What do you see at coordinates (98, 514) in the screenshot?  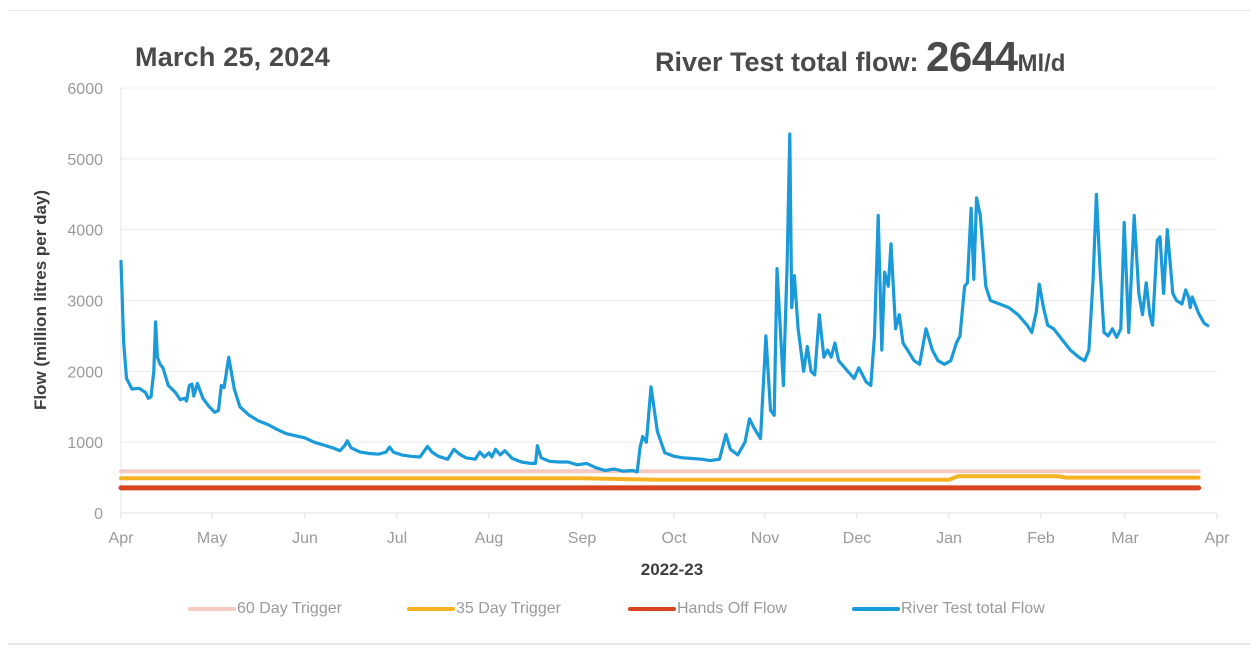 I see `y-tick-label: 0` at bounding box center [98, 514].